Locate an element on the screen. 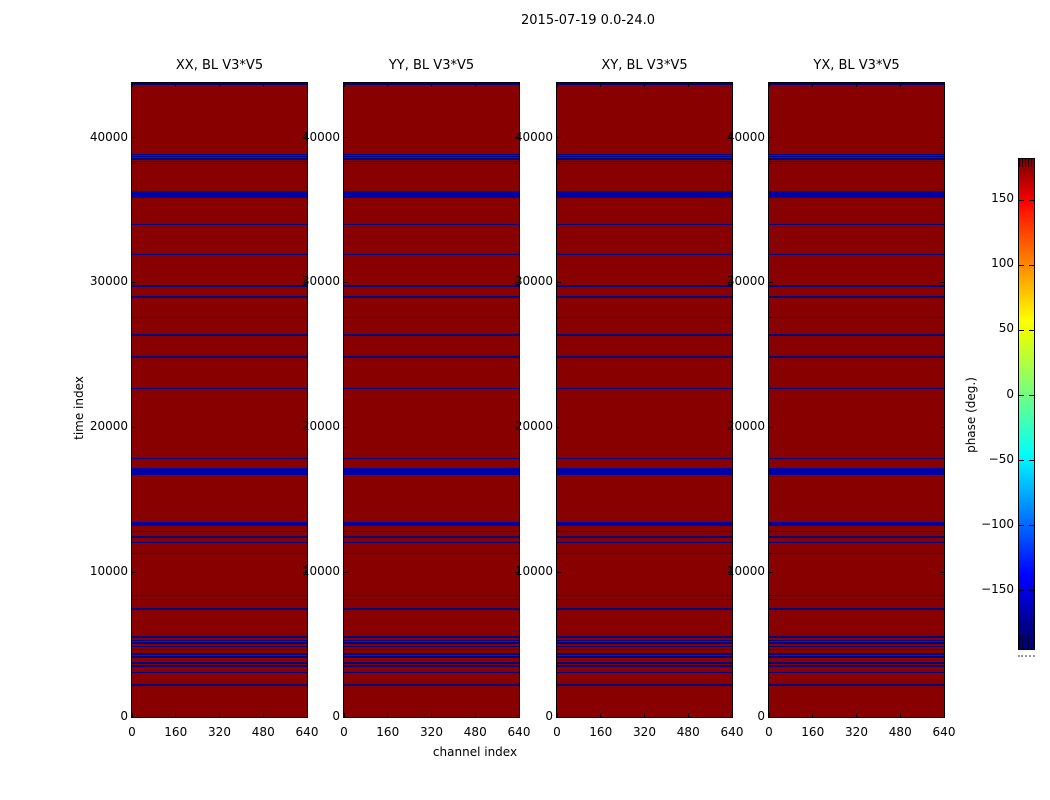  panel-title: YY, BL V3*V5 is located at coordinates (431, 65).